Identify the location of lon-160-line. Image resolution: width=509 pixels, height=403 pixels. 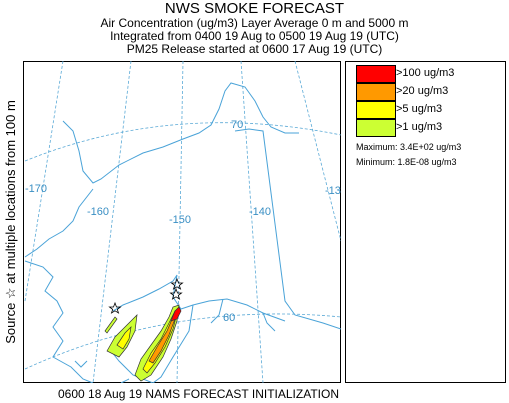
(112, 222).